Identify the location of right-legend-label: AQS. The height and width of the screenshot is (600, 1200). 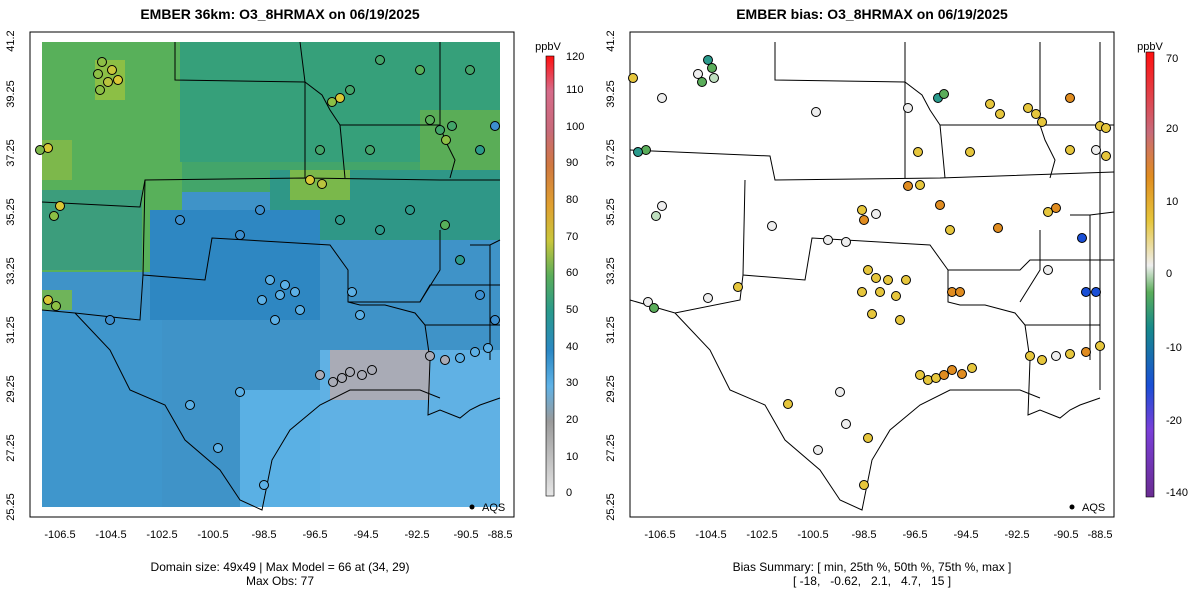
(1093, 508).